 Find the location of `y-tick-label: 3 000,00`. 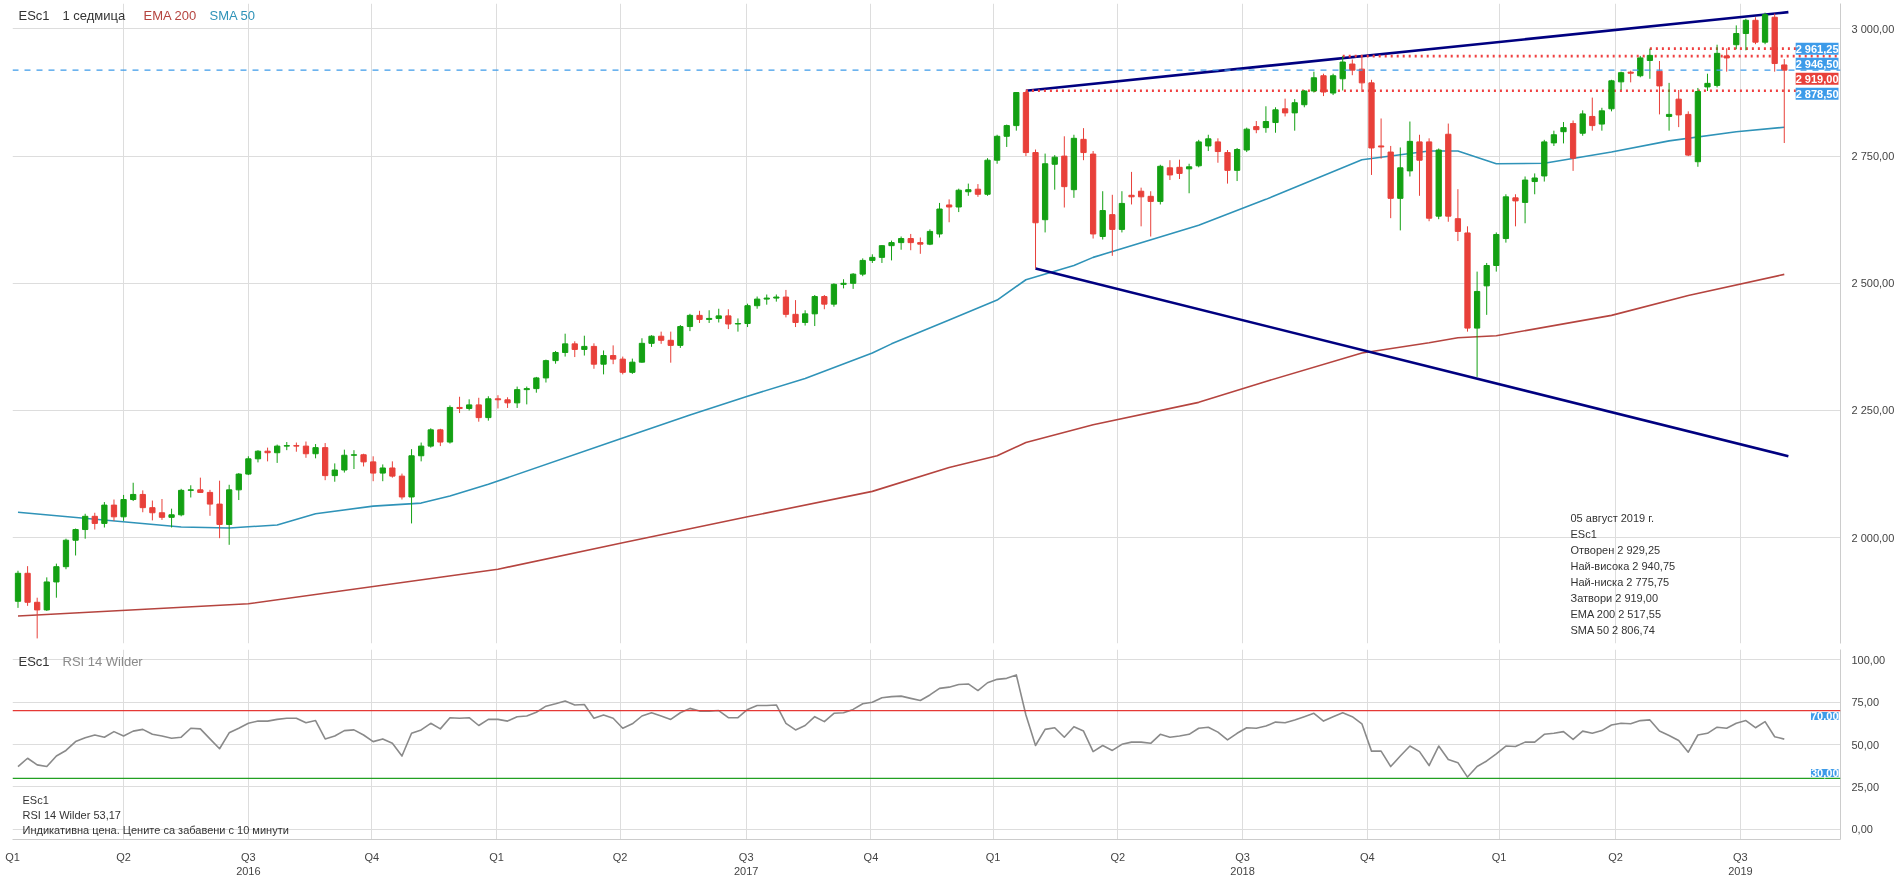

y-tick-label: 3 000,00 is located at coordinates (1873, 28).